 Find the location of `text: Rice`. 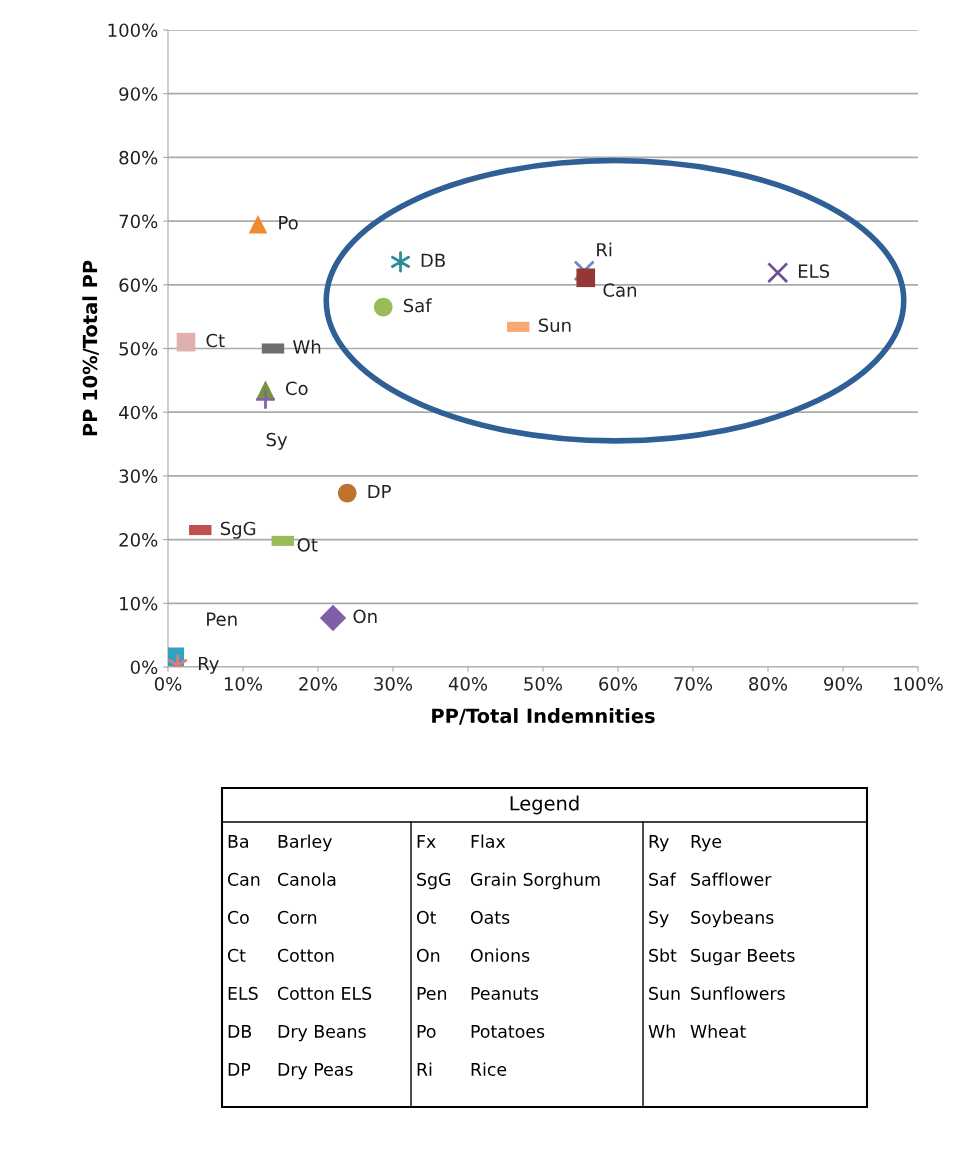

text: Rice is located at coordinates (489, 1069).